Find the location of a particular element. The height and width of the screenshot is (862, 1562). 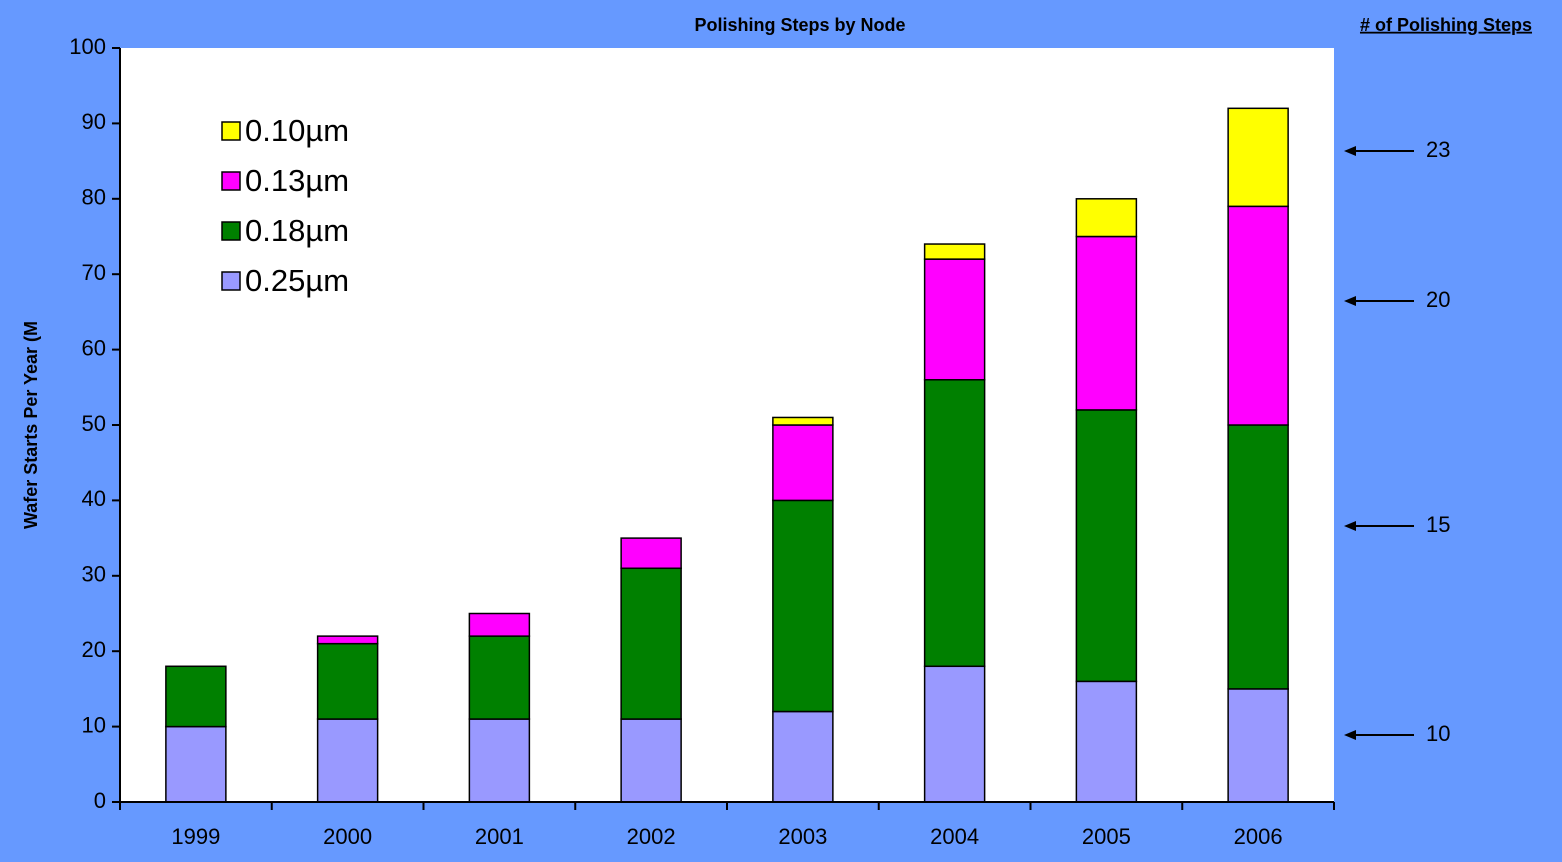

y-tick-label: 80 is located at coordinates (94, 197).